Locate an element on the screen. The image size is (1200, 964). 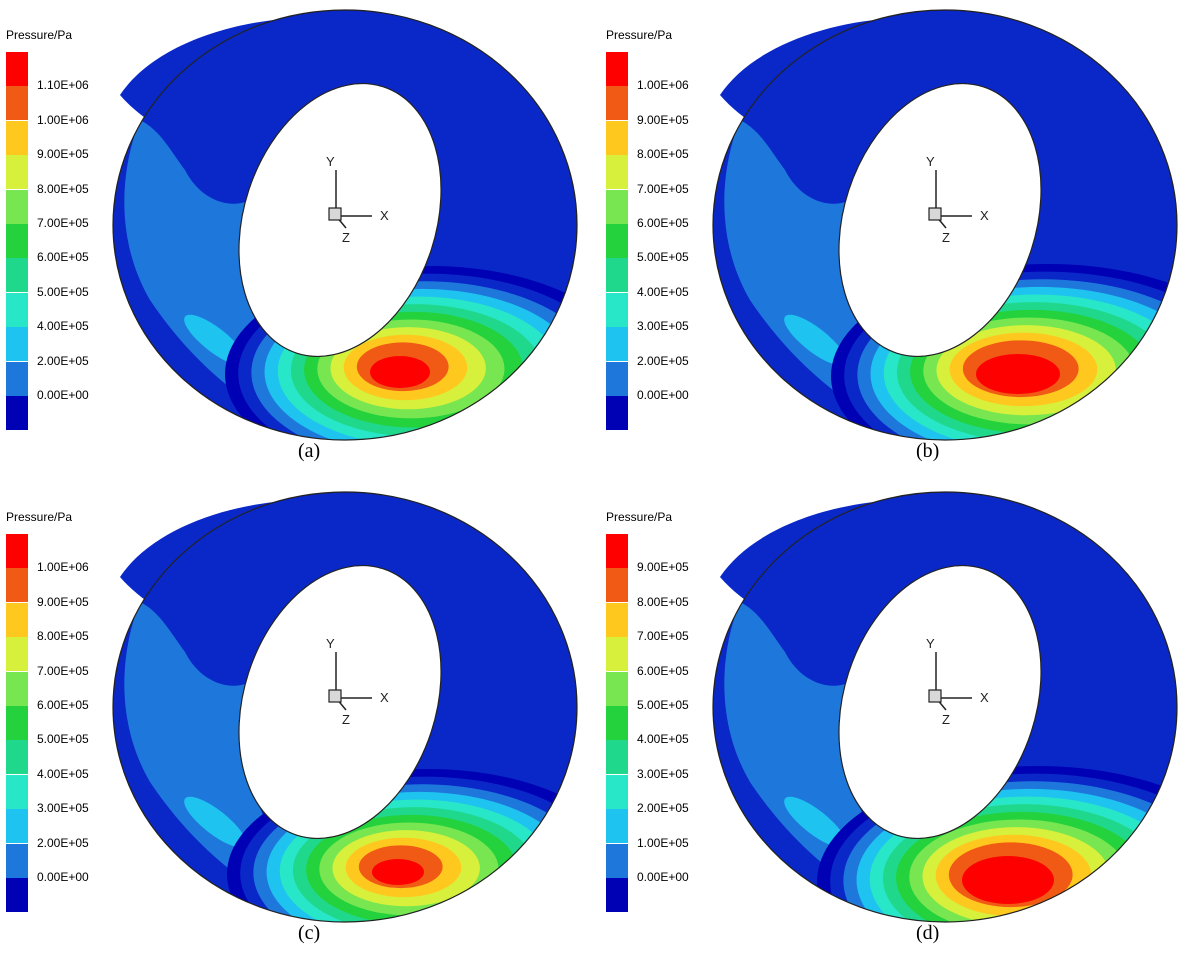
legend-title: Pressure/Pa is located at coordinates (39, 35).